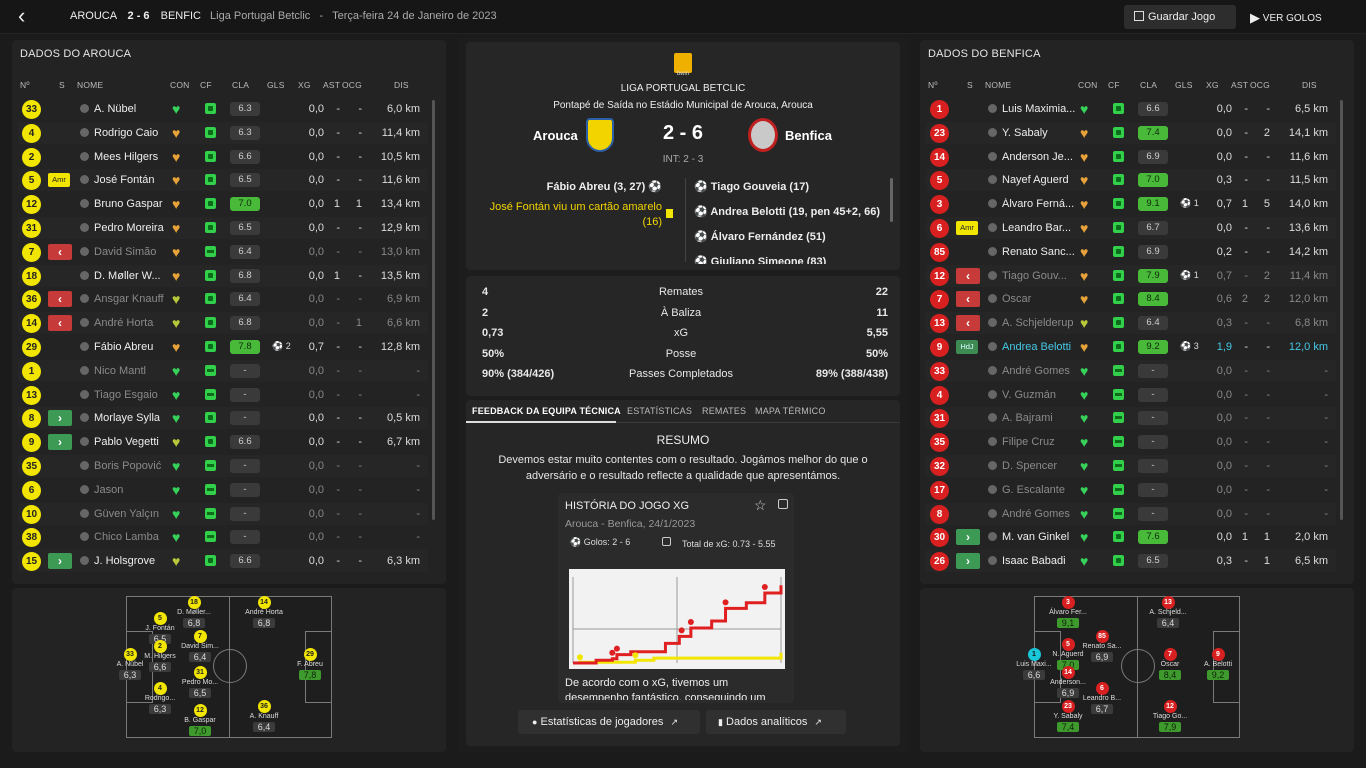 This screenshot has height=768, width=1366. What do you see at coordinates (609, 722) in the screenshot?
I see `player-stats-button: ● Estatísticas de jogadores ↗` at bounding box center [609, 722].